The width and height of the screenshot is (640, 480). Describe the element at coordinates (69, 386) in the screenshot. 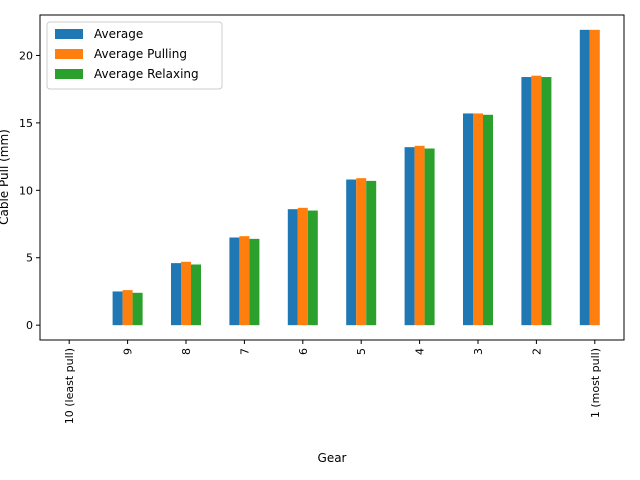

I see `x-tick-label: 10 (least pull)` at that location.